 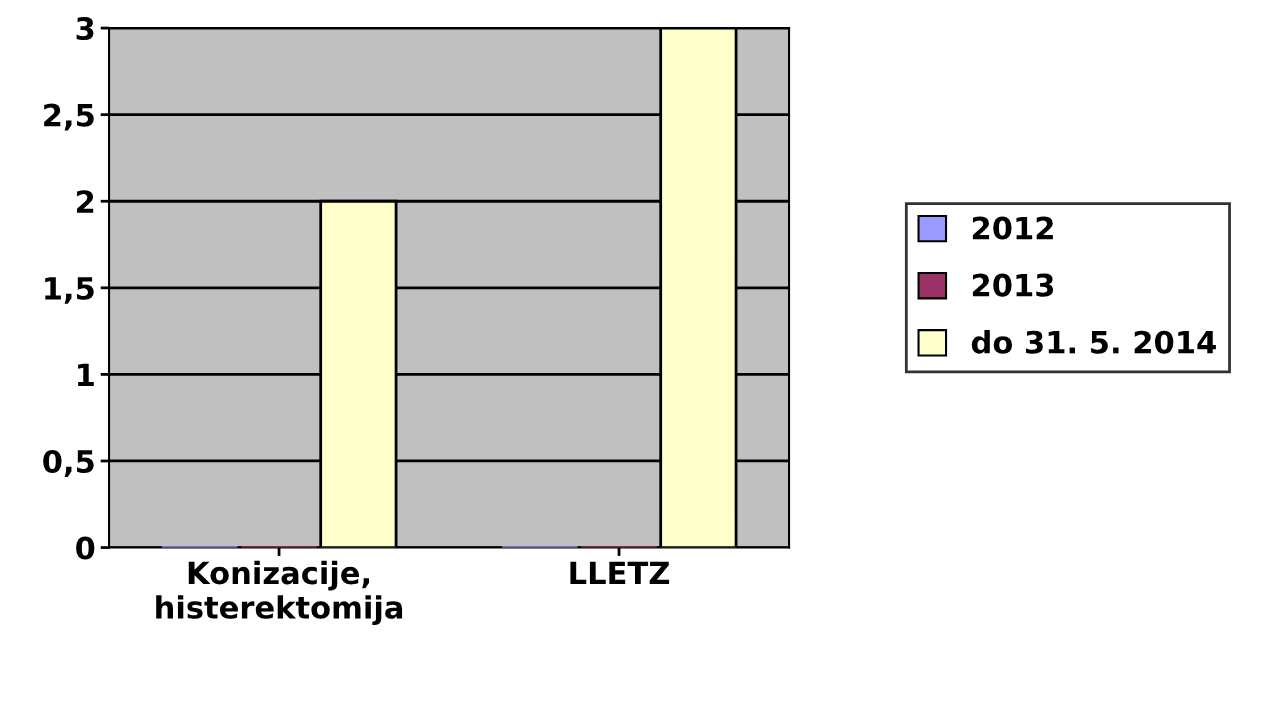 I want to click on x-tick-label: Konizacije, histerektomija, so click(x=279, y=593).